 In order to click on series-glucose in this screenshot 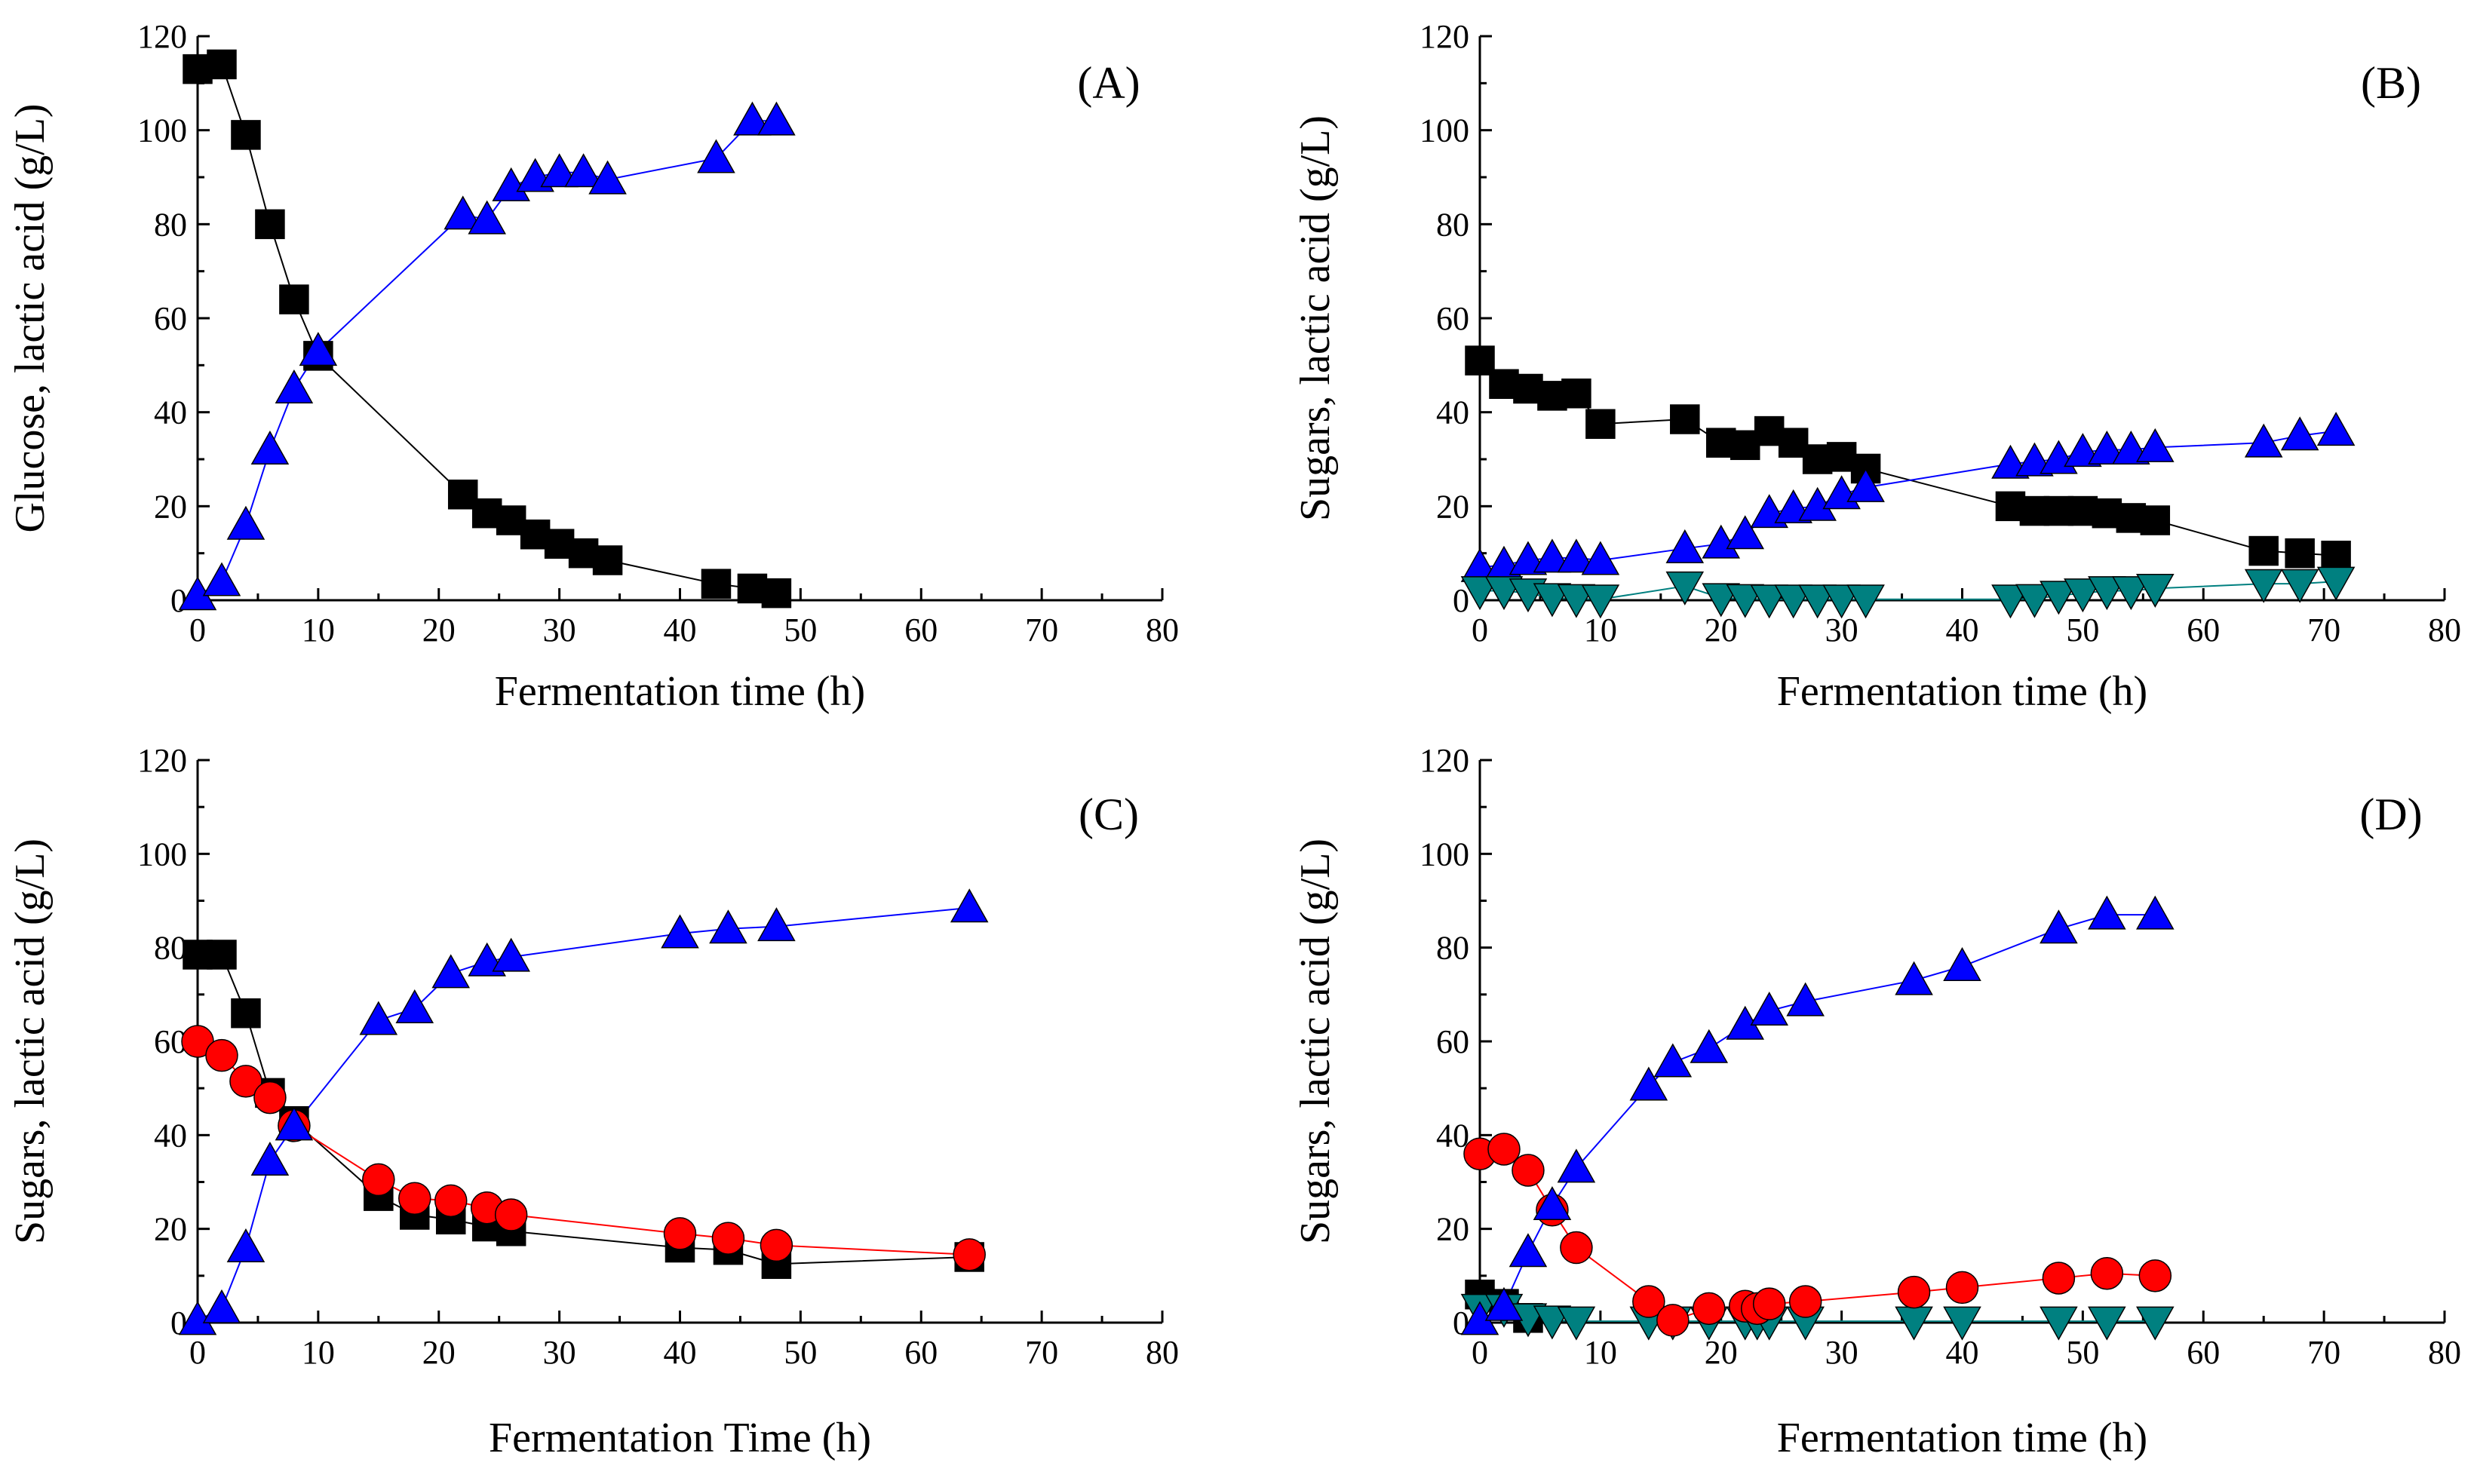, I will do `click(487, 329)`.